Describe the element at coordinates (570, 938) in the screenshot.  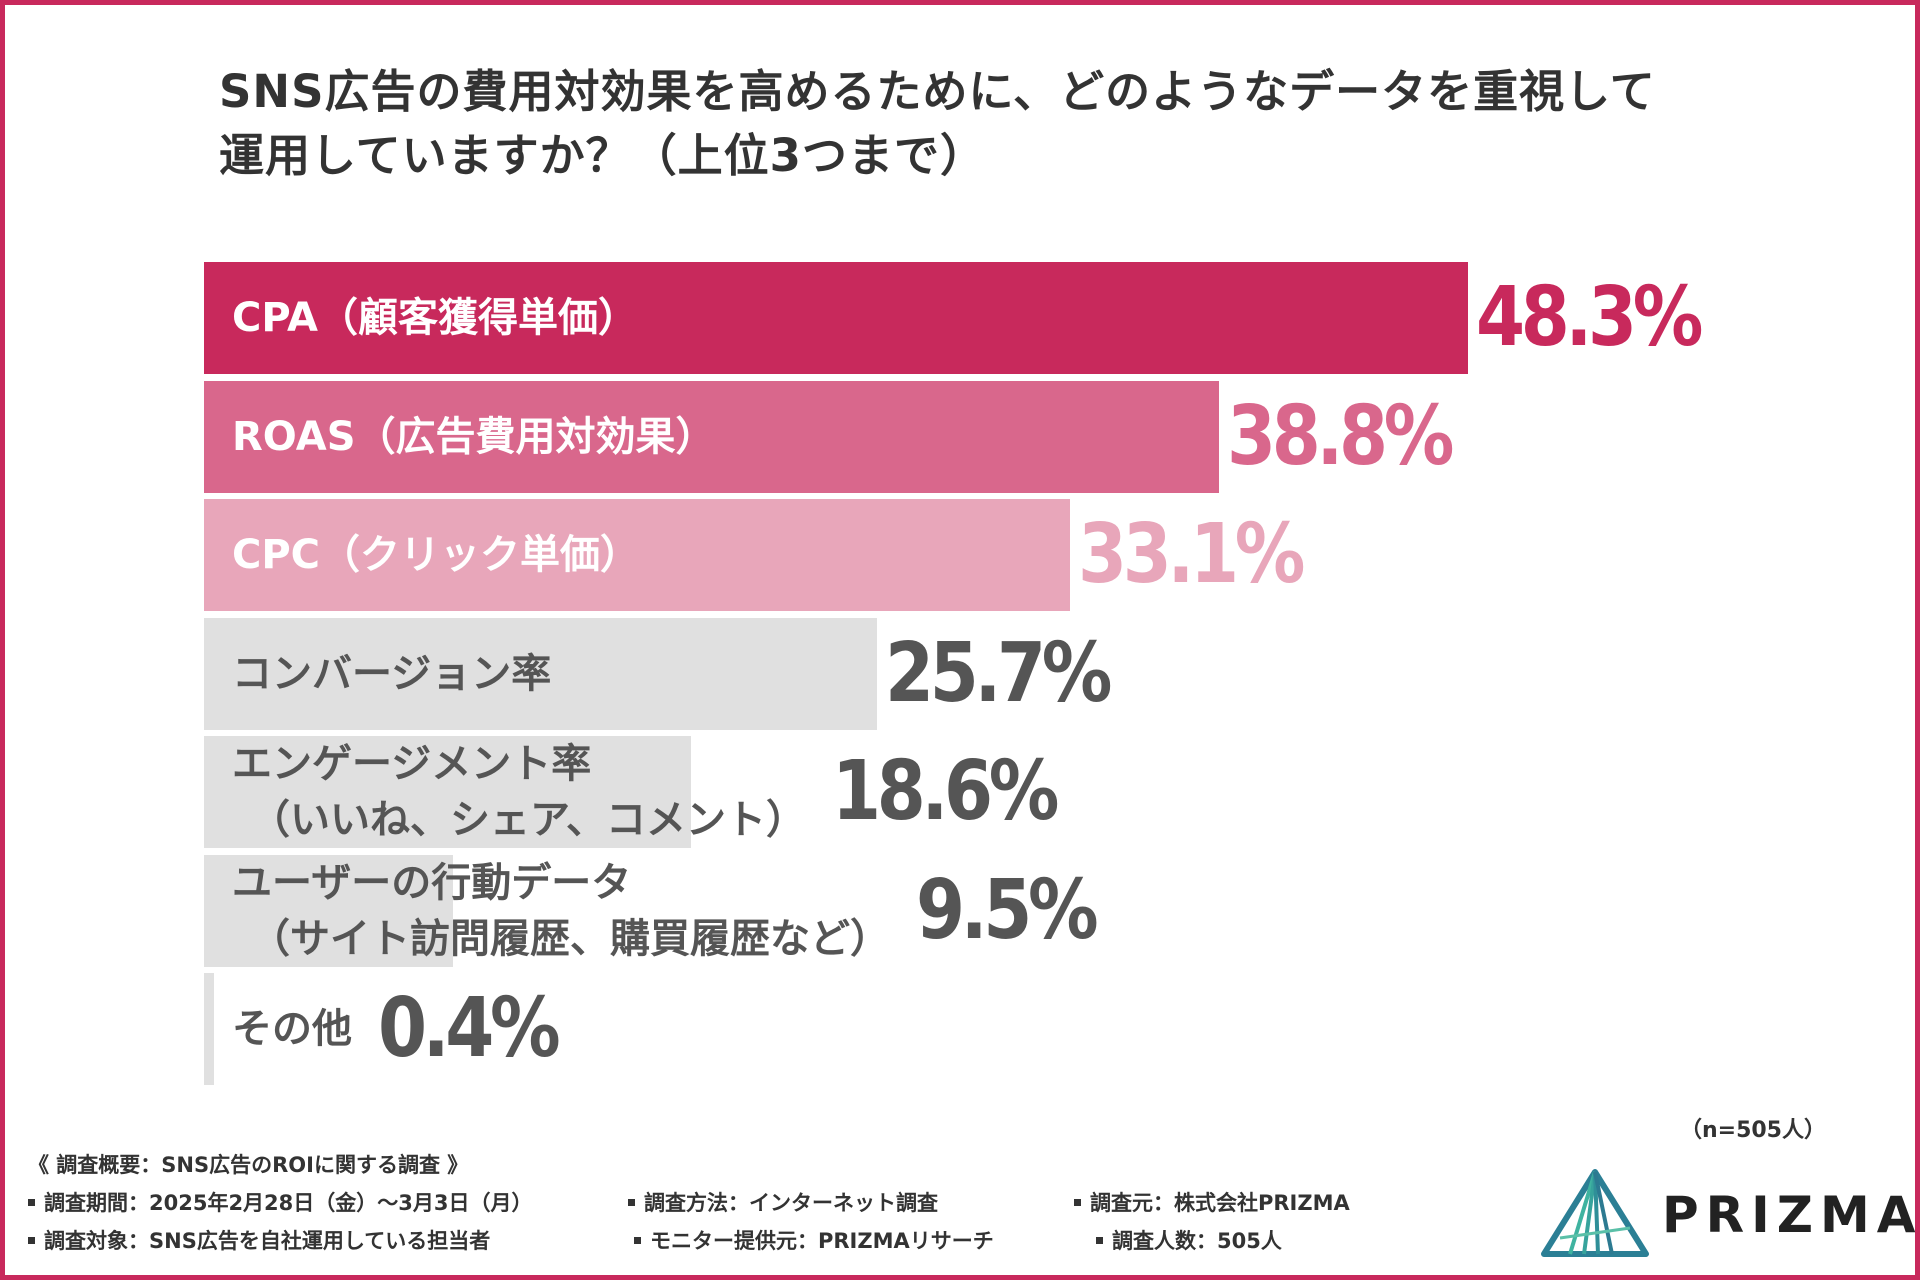
I see `bar-category-label-line: （サイト訪問履歴、購買履歴など）` at that location.